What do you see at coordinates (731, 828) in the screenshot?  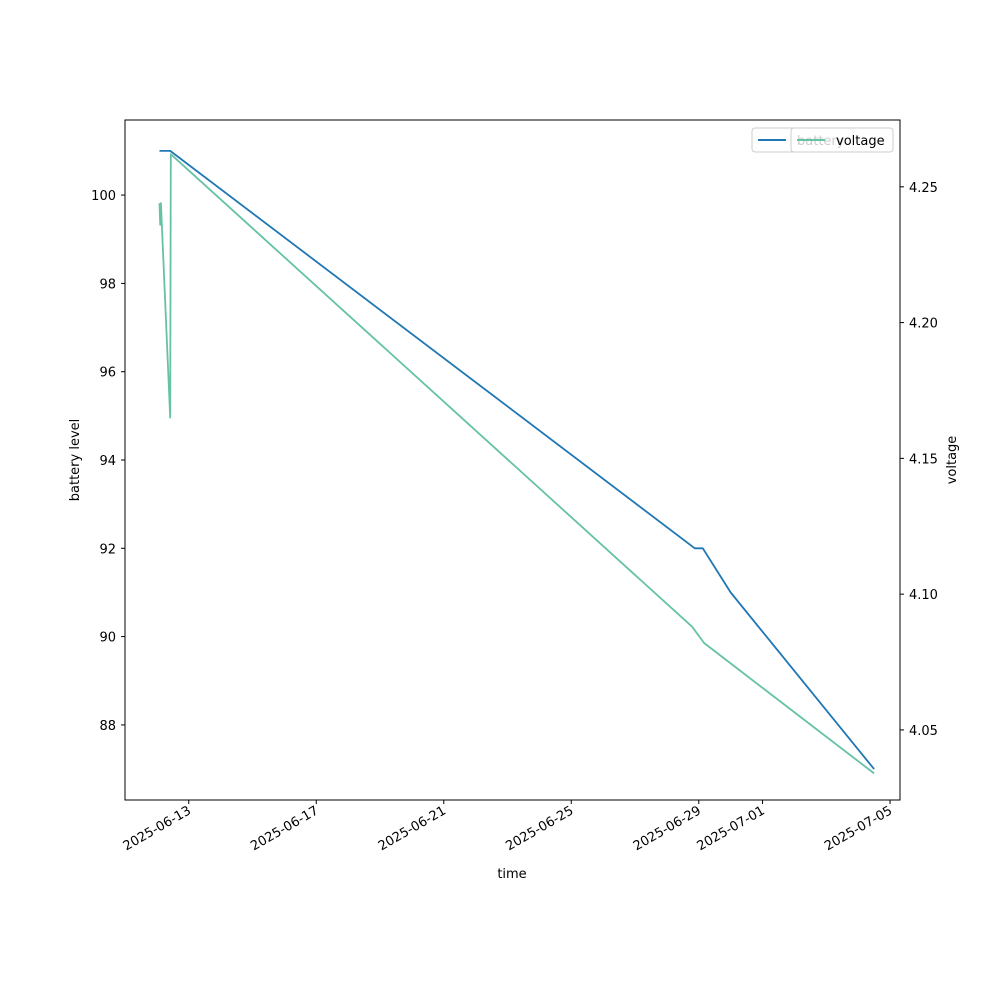 I see `x-tick-label: 2025-07-01` at bounding box center [731, 828].